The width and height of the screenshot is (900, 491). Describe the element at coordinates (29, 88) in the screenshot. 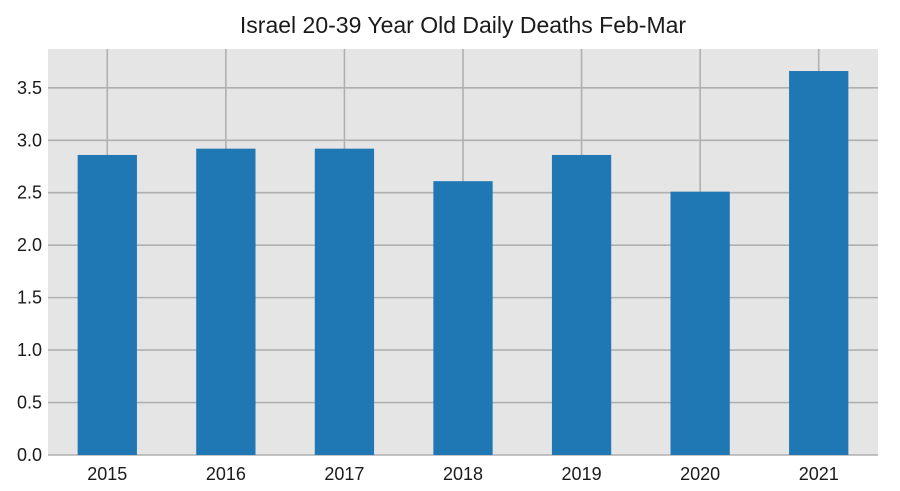

I see `y-tick-label: 3.5` at that location.